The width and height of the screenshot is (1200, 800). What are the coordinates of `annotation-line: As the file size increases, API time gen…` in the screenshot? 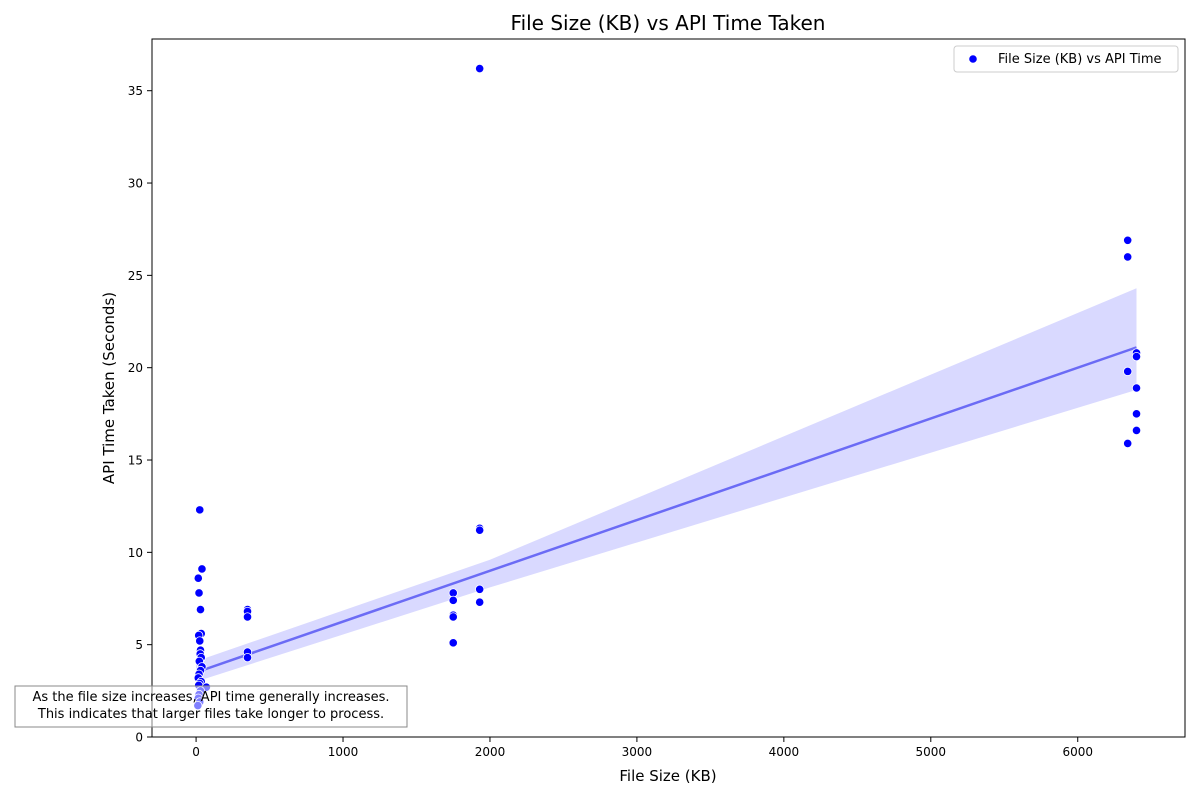 It's located at (210, 697).